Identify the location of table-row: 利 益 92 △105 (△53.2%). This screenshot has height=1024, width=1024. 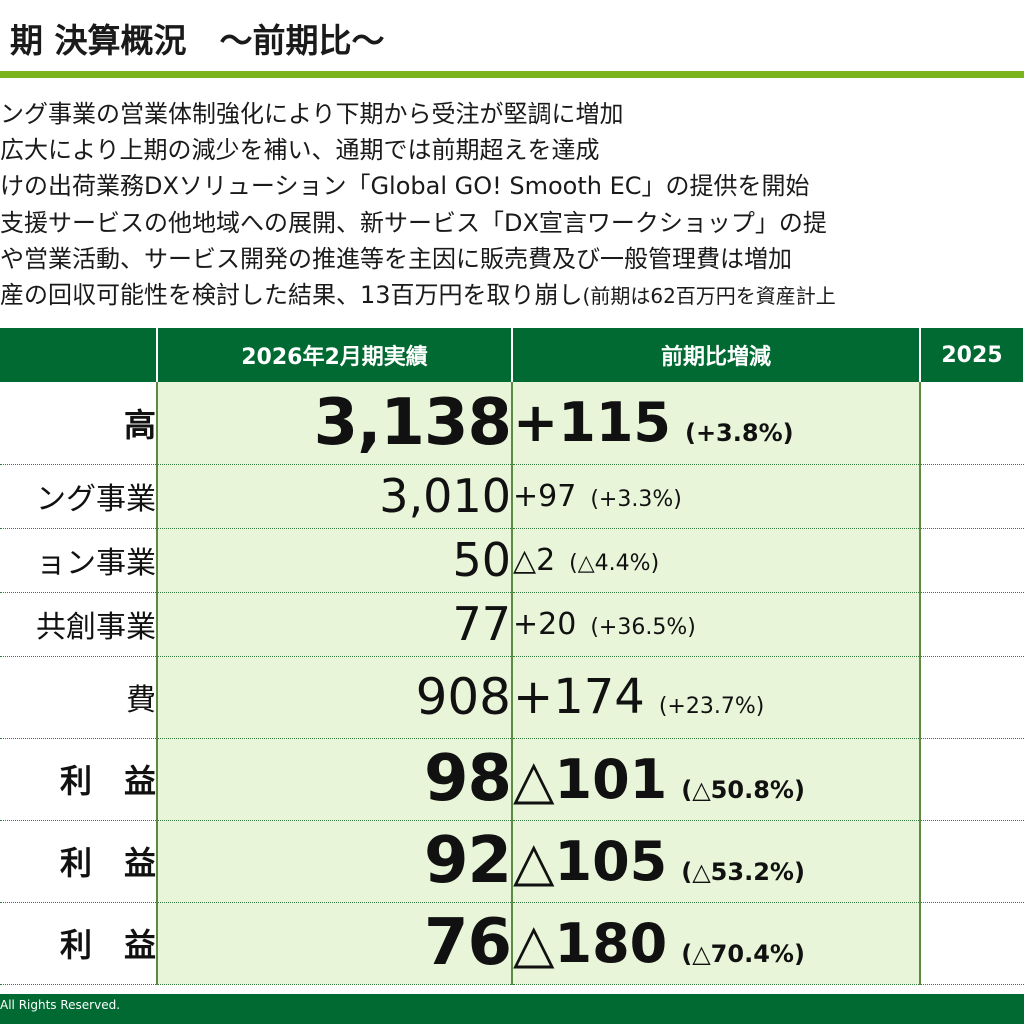
(512, 861).